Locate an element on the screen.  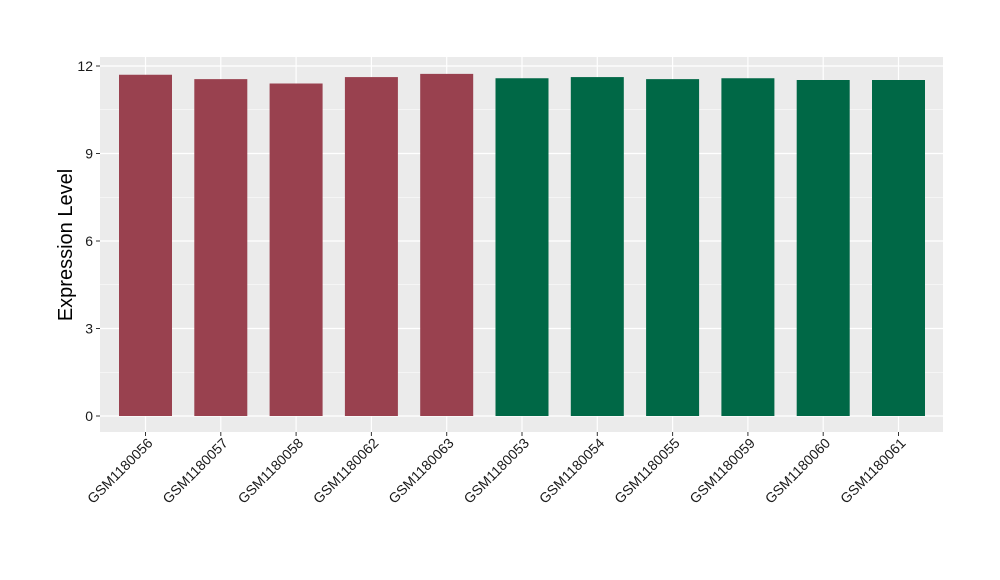
x-tick-label: GSM1180058 is located at coordinates (271, 471).